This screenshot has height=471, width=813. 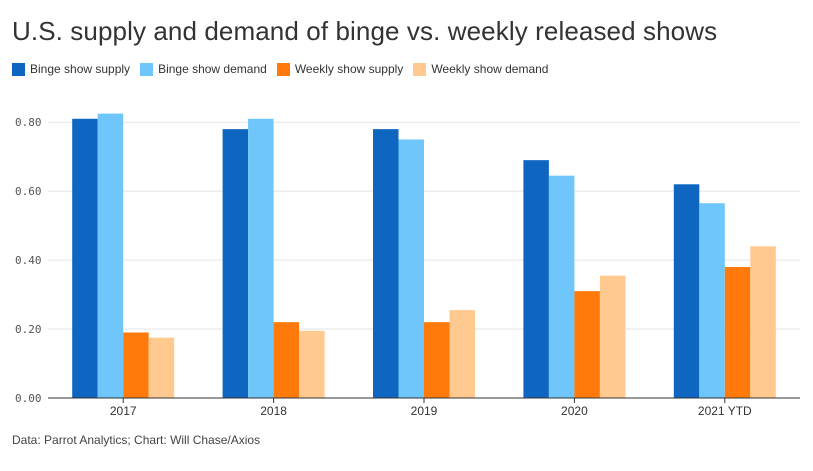 What do you see at coordinates (490, 69) in the screenshot?
I see `legend-label-weekly-demand: Weekly show demand` at bounding box center [490, 69].